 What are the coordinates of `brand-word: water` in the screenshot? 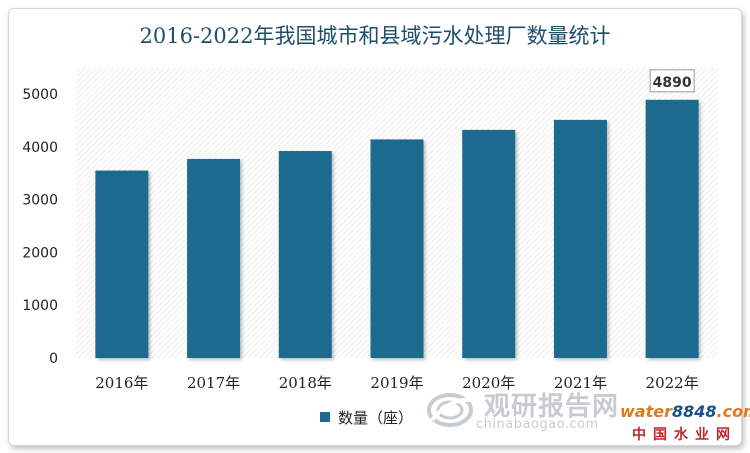 It's located at (646, 411).